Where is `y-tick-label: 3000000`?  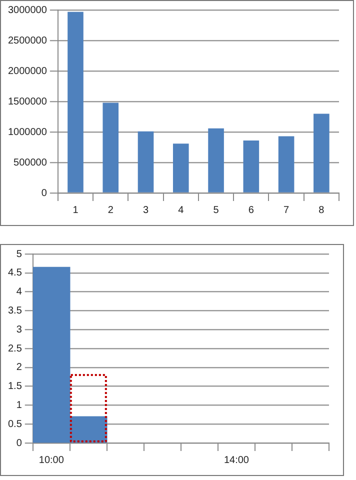 y-tick-label: 3000000 is located at coordinates (28, 10).